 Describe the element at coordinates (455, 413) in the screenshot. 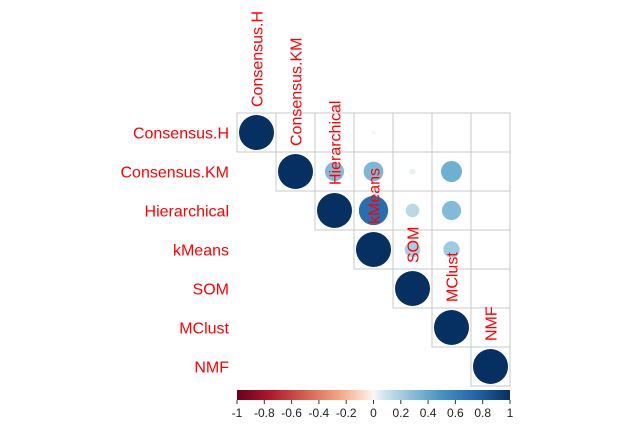

I see `colorbar-tick-label: 0.6` at that location.